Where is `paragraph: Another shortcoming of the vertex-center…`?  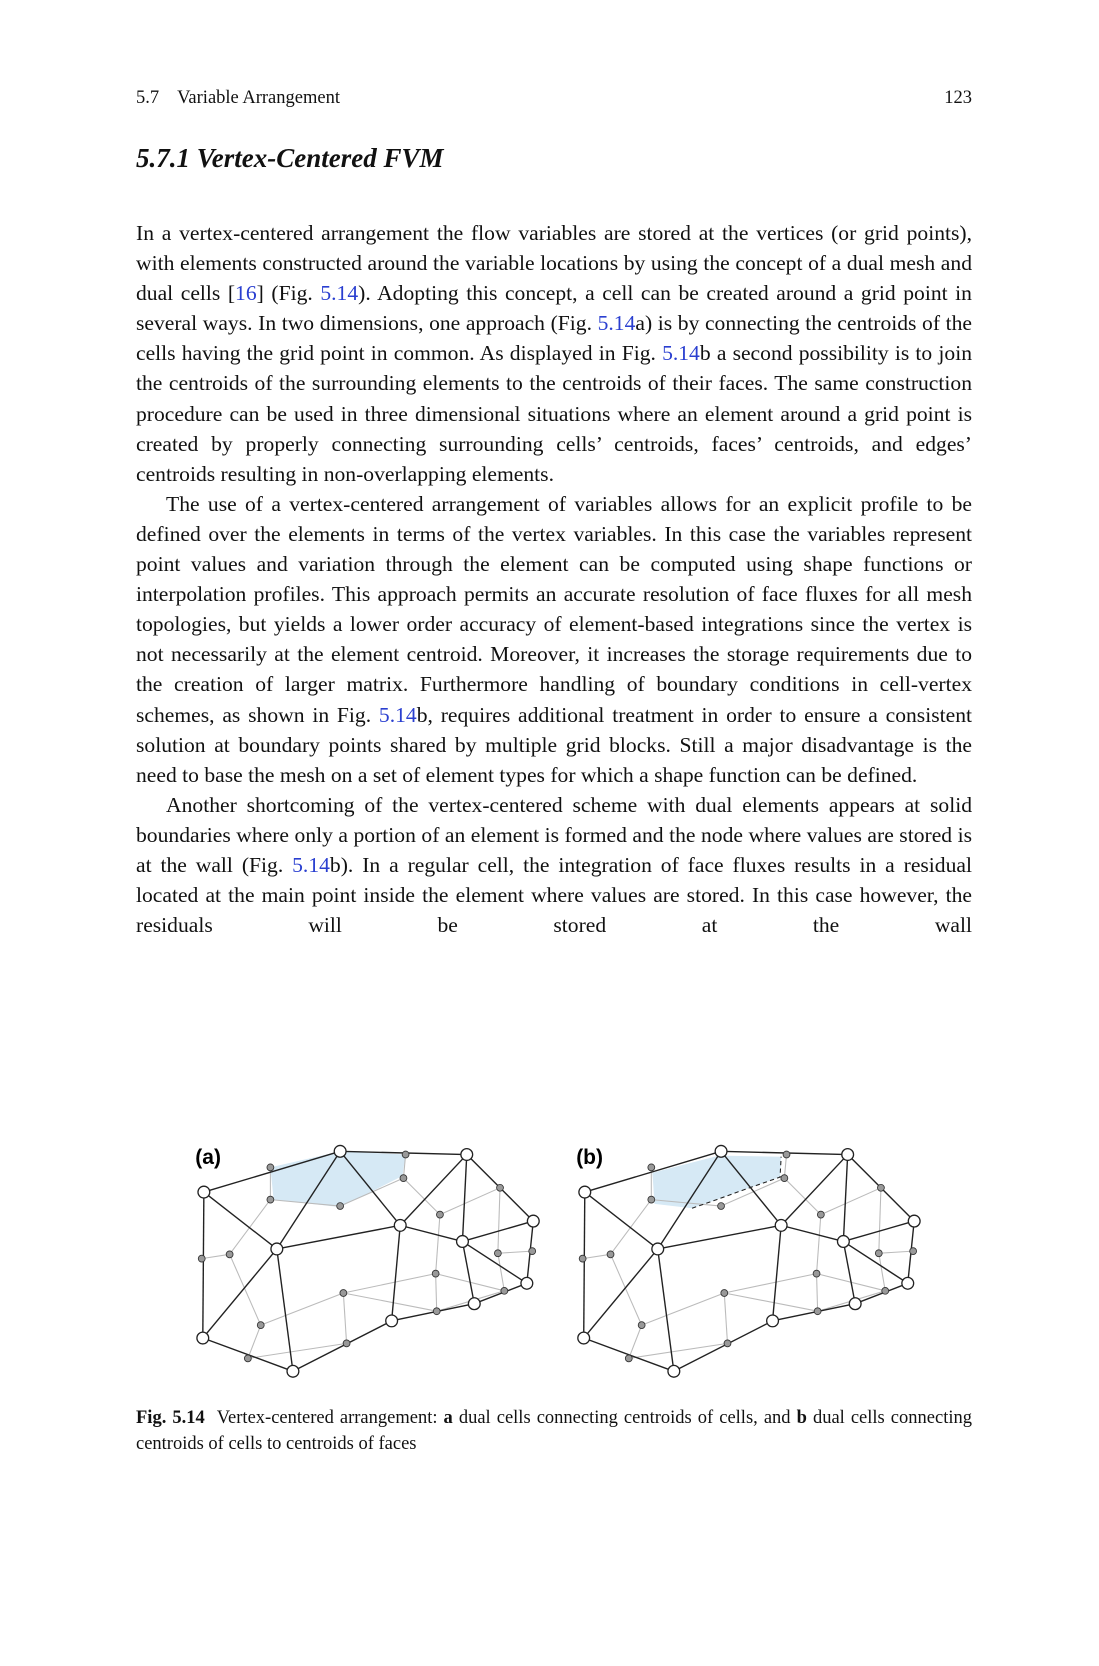
paragraph: Another shortcoming of the vertex-center… is located at coordinates (554, 865).